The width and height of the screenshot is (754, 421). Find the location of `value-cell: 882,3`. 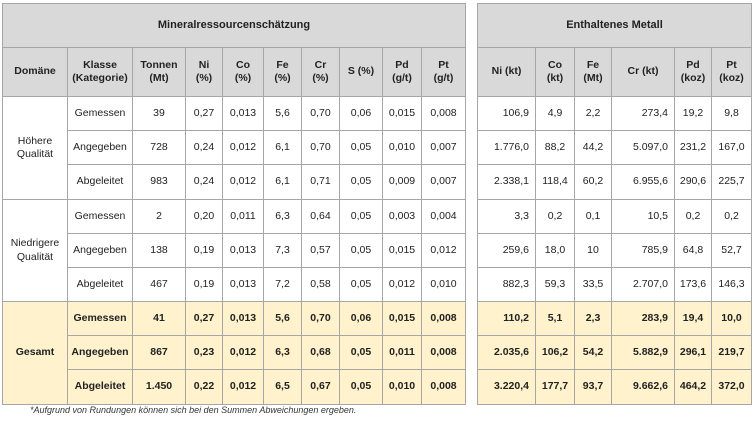

value-cell: 882,3 is located at coordinates (506, 284).